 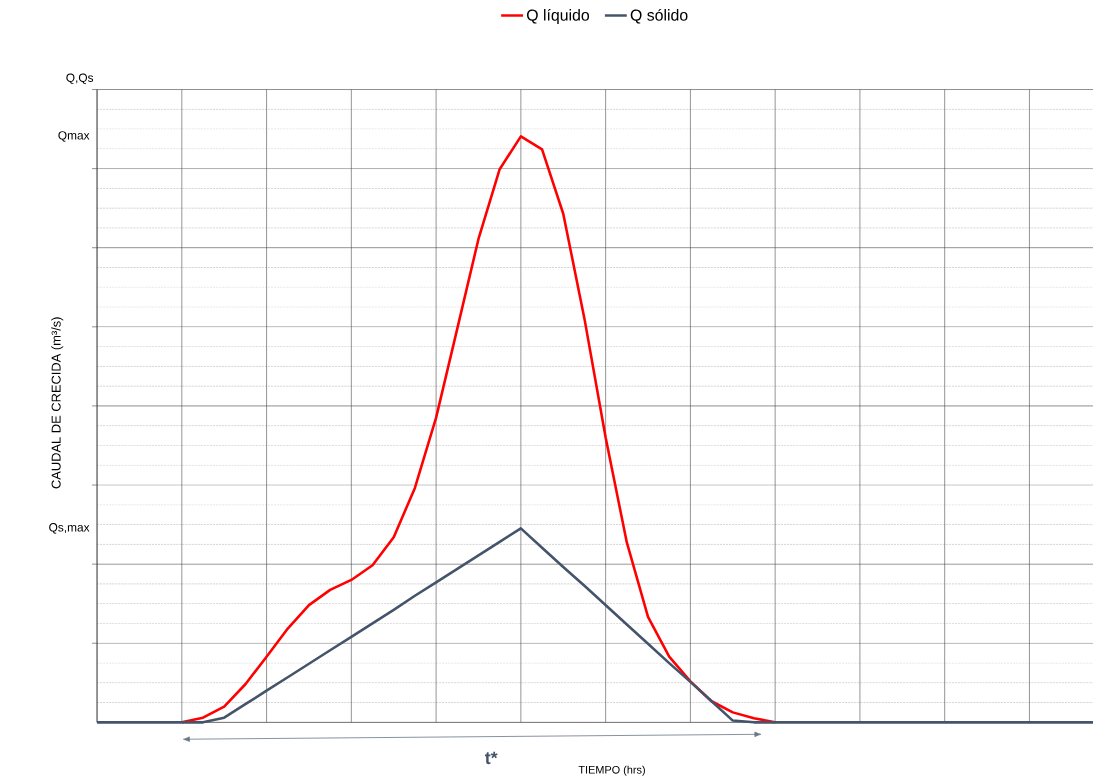 What do you see at coordinates (80, 79) in the screenshot?
I see `text: Q,Qs` at bounding box center [80, 79].